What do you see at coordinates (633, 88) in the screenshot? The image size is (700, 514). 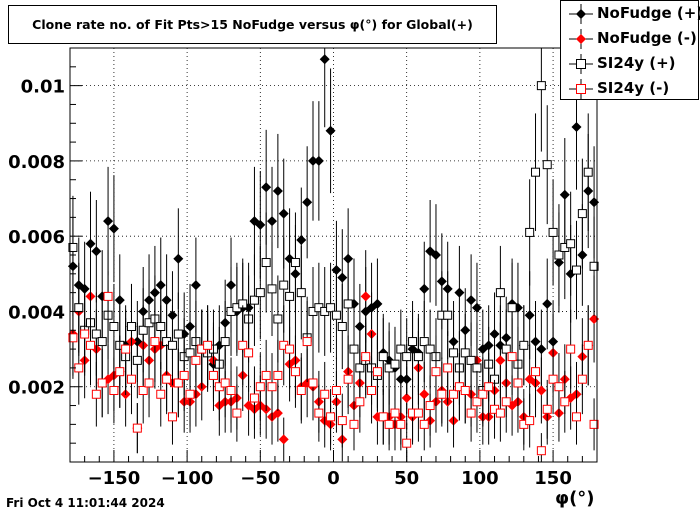 I see `legend-label: SI24y (-)` at bounding box center [633, 88].